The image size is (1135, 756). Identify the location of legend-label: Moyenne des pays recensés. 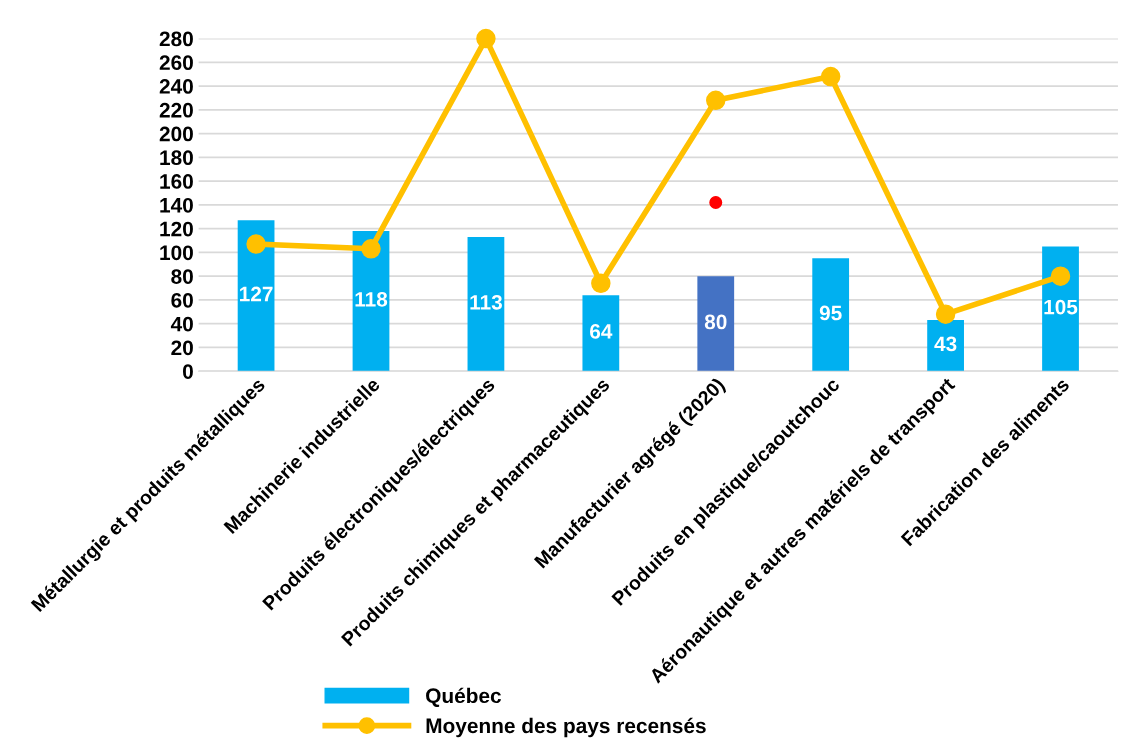
(566, 727).